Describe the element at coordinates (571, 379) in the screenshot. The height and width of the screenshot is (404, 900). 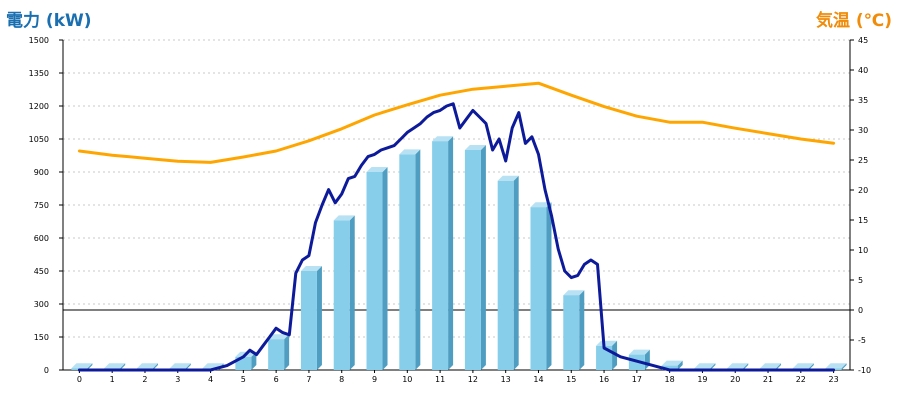
I see `x-tick-label: 15` at that location.